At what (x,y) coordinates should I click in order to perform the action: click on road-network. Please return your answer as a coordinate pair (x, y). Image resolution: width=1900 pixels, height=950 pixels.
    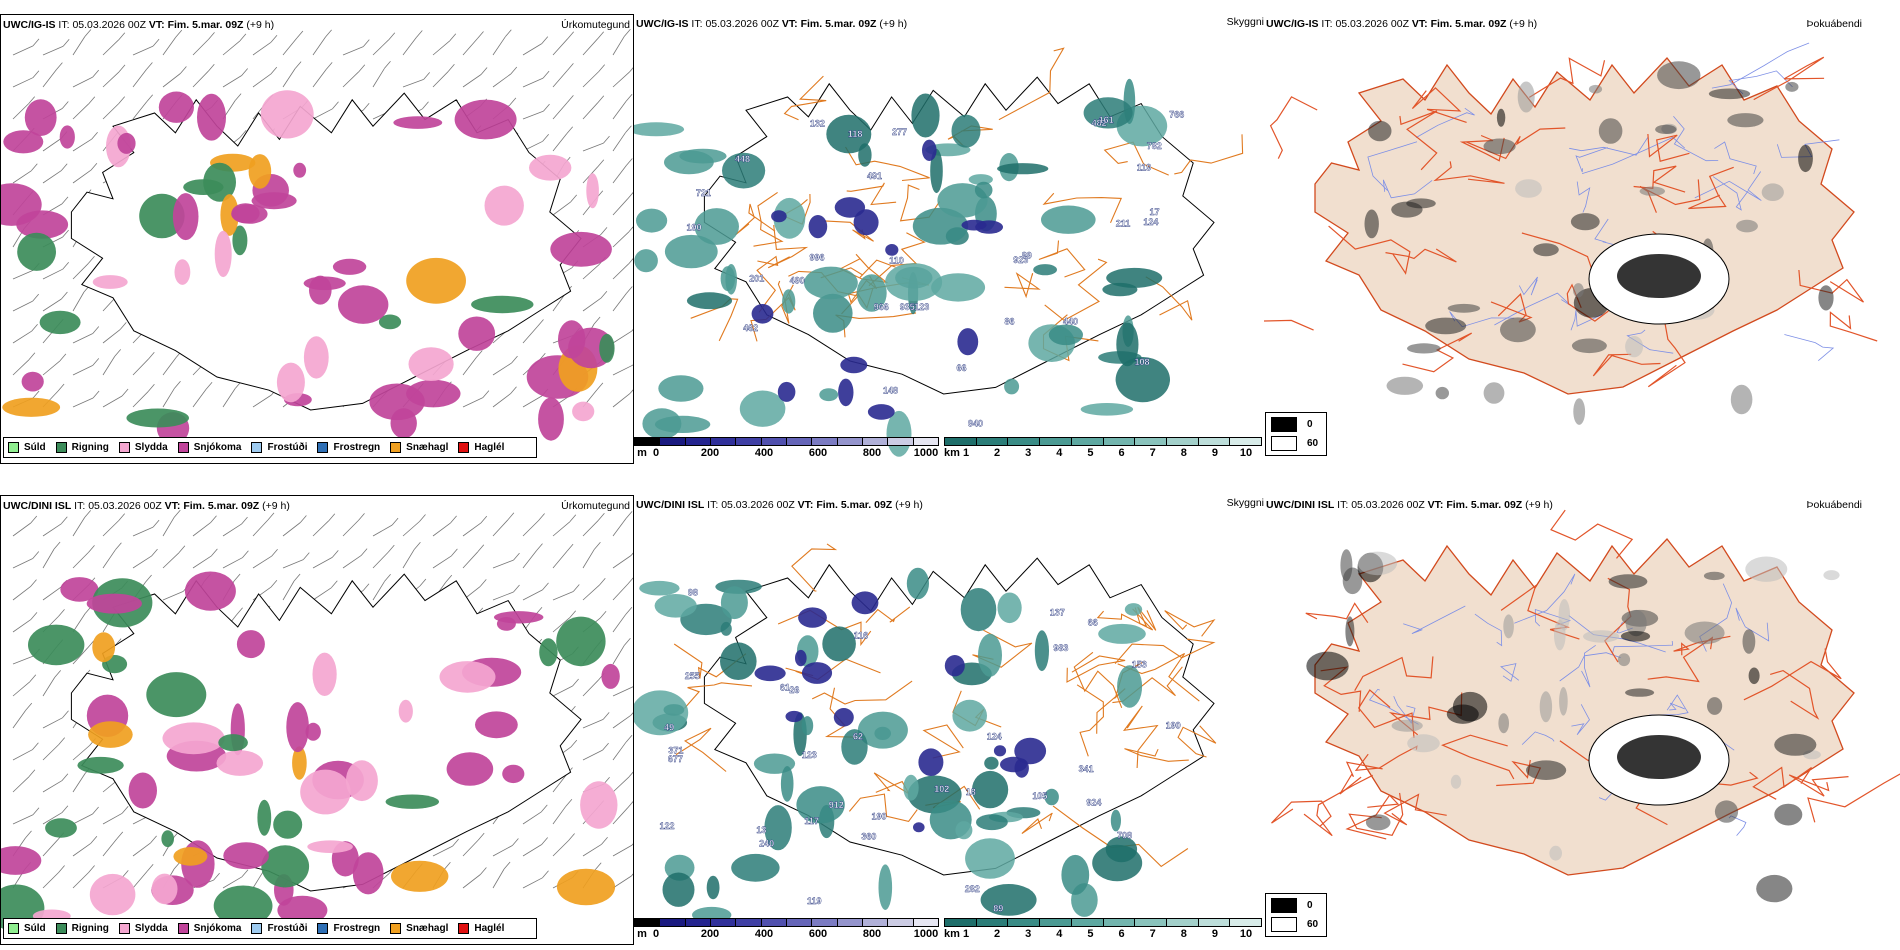
    Looking at the image, I should click on (1571, 222).